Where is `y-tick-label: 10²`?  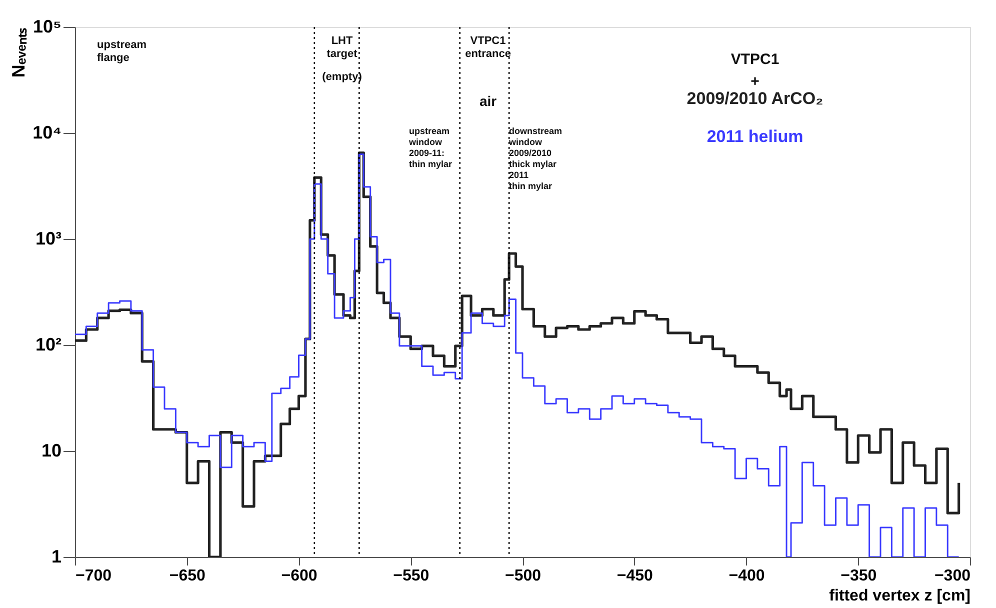 y-tick-label: 10² is located at coordinates (48, 344).